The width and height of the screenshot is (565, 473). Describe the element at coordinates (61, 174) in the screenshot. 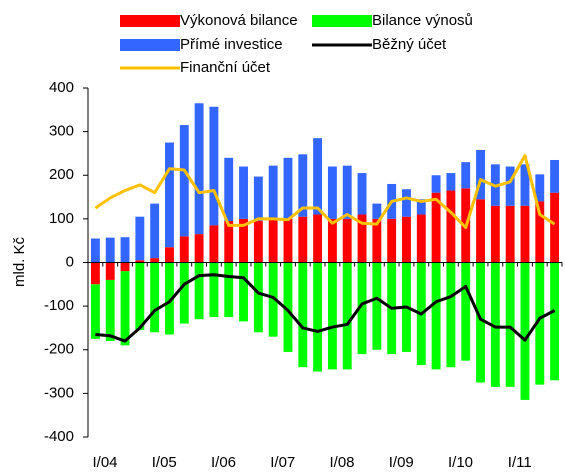

I see `y-tick-label: 200` at that location.